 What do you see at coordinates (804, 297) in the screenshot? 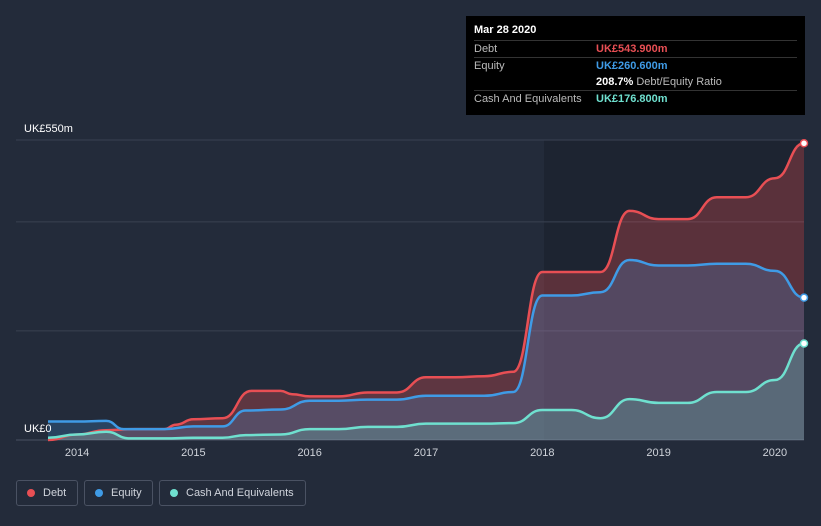
I see `marker-equity` at bounding box center [804, 297].